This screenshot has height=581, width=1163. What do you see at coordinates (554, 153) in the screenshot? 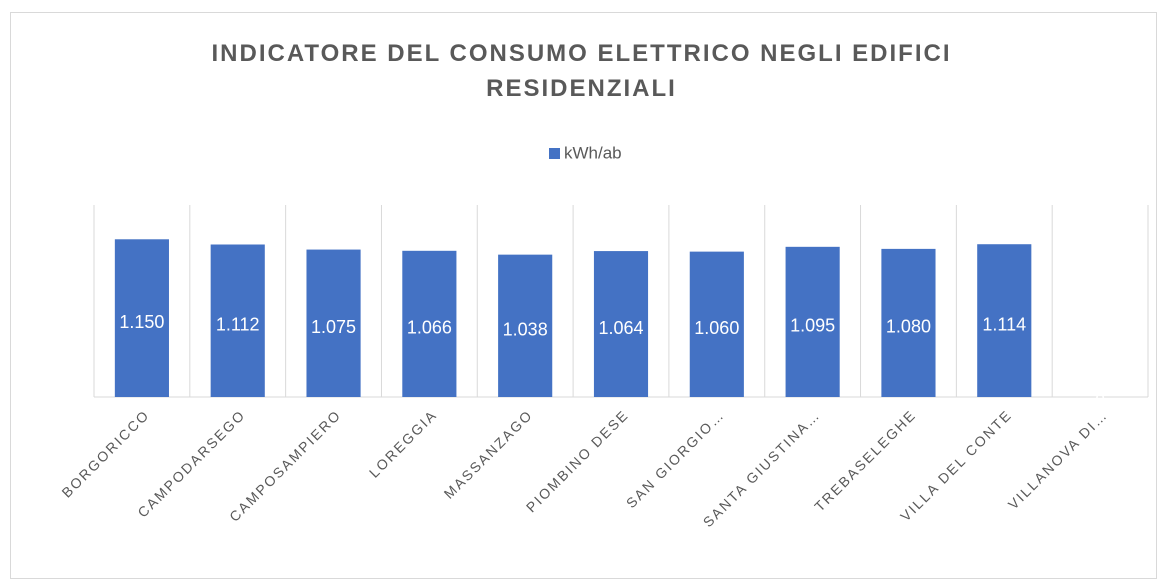
I see `legend-swatch` at bounding box center [554, 153].